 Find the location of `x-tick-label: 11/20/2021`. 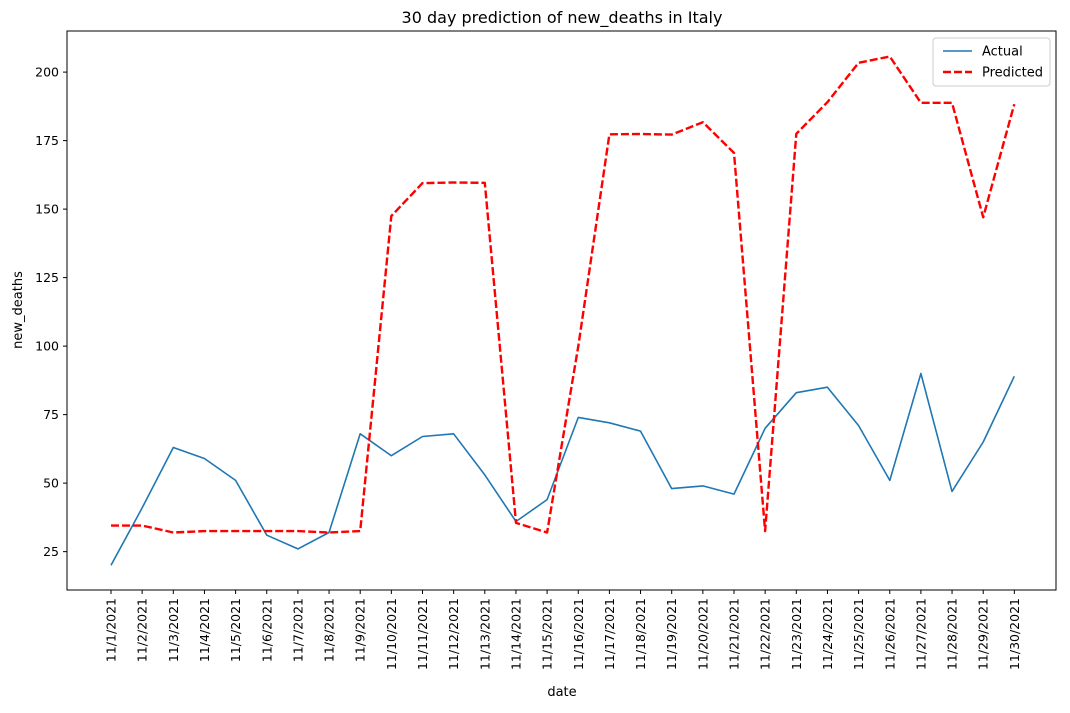

x-tick-label: 11/20/2021 is located at coordinates (702, 634).